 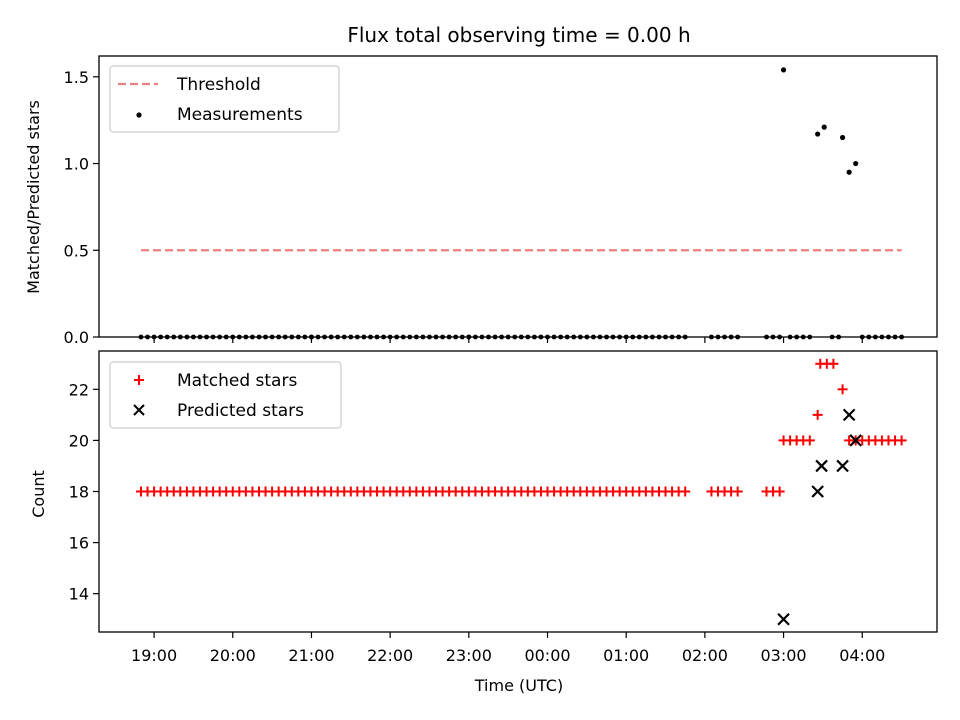 I want to click on top-legend: Threshold Measurements, so click(x=224, y=99).